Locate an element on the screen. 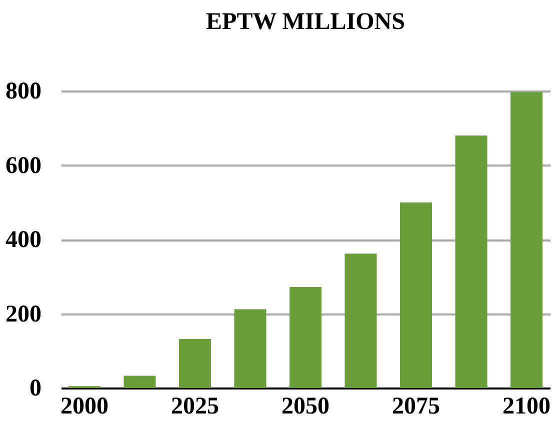 This screenshot has width=555, height=423. x-tick-label: 2000 is located at coordinates (84, 407).